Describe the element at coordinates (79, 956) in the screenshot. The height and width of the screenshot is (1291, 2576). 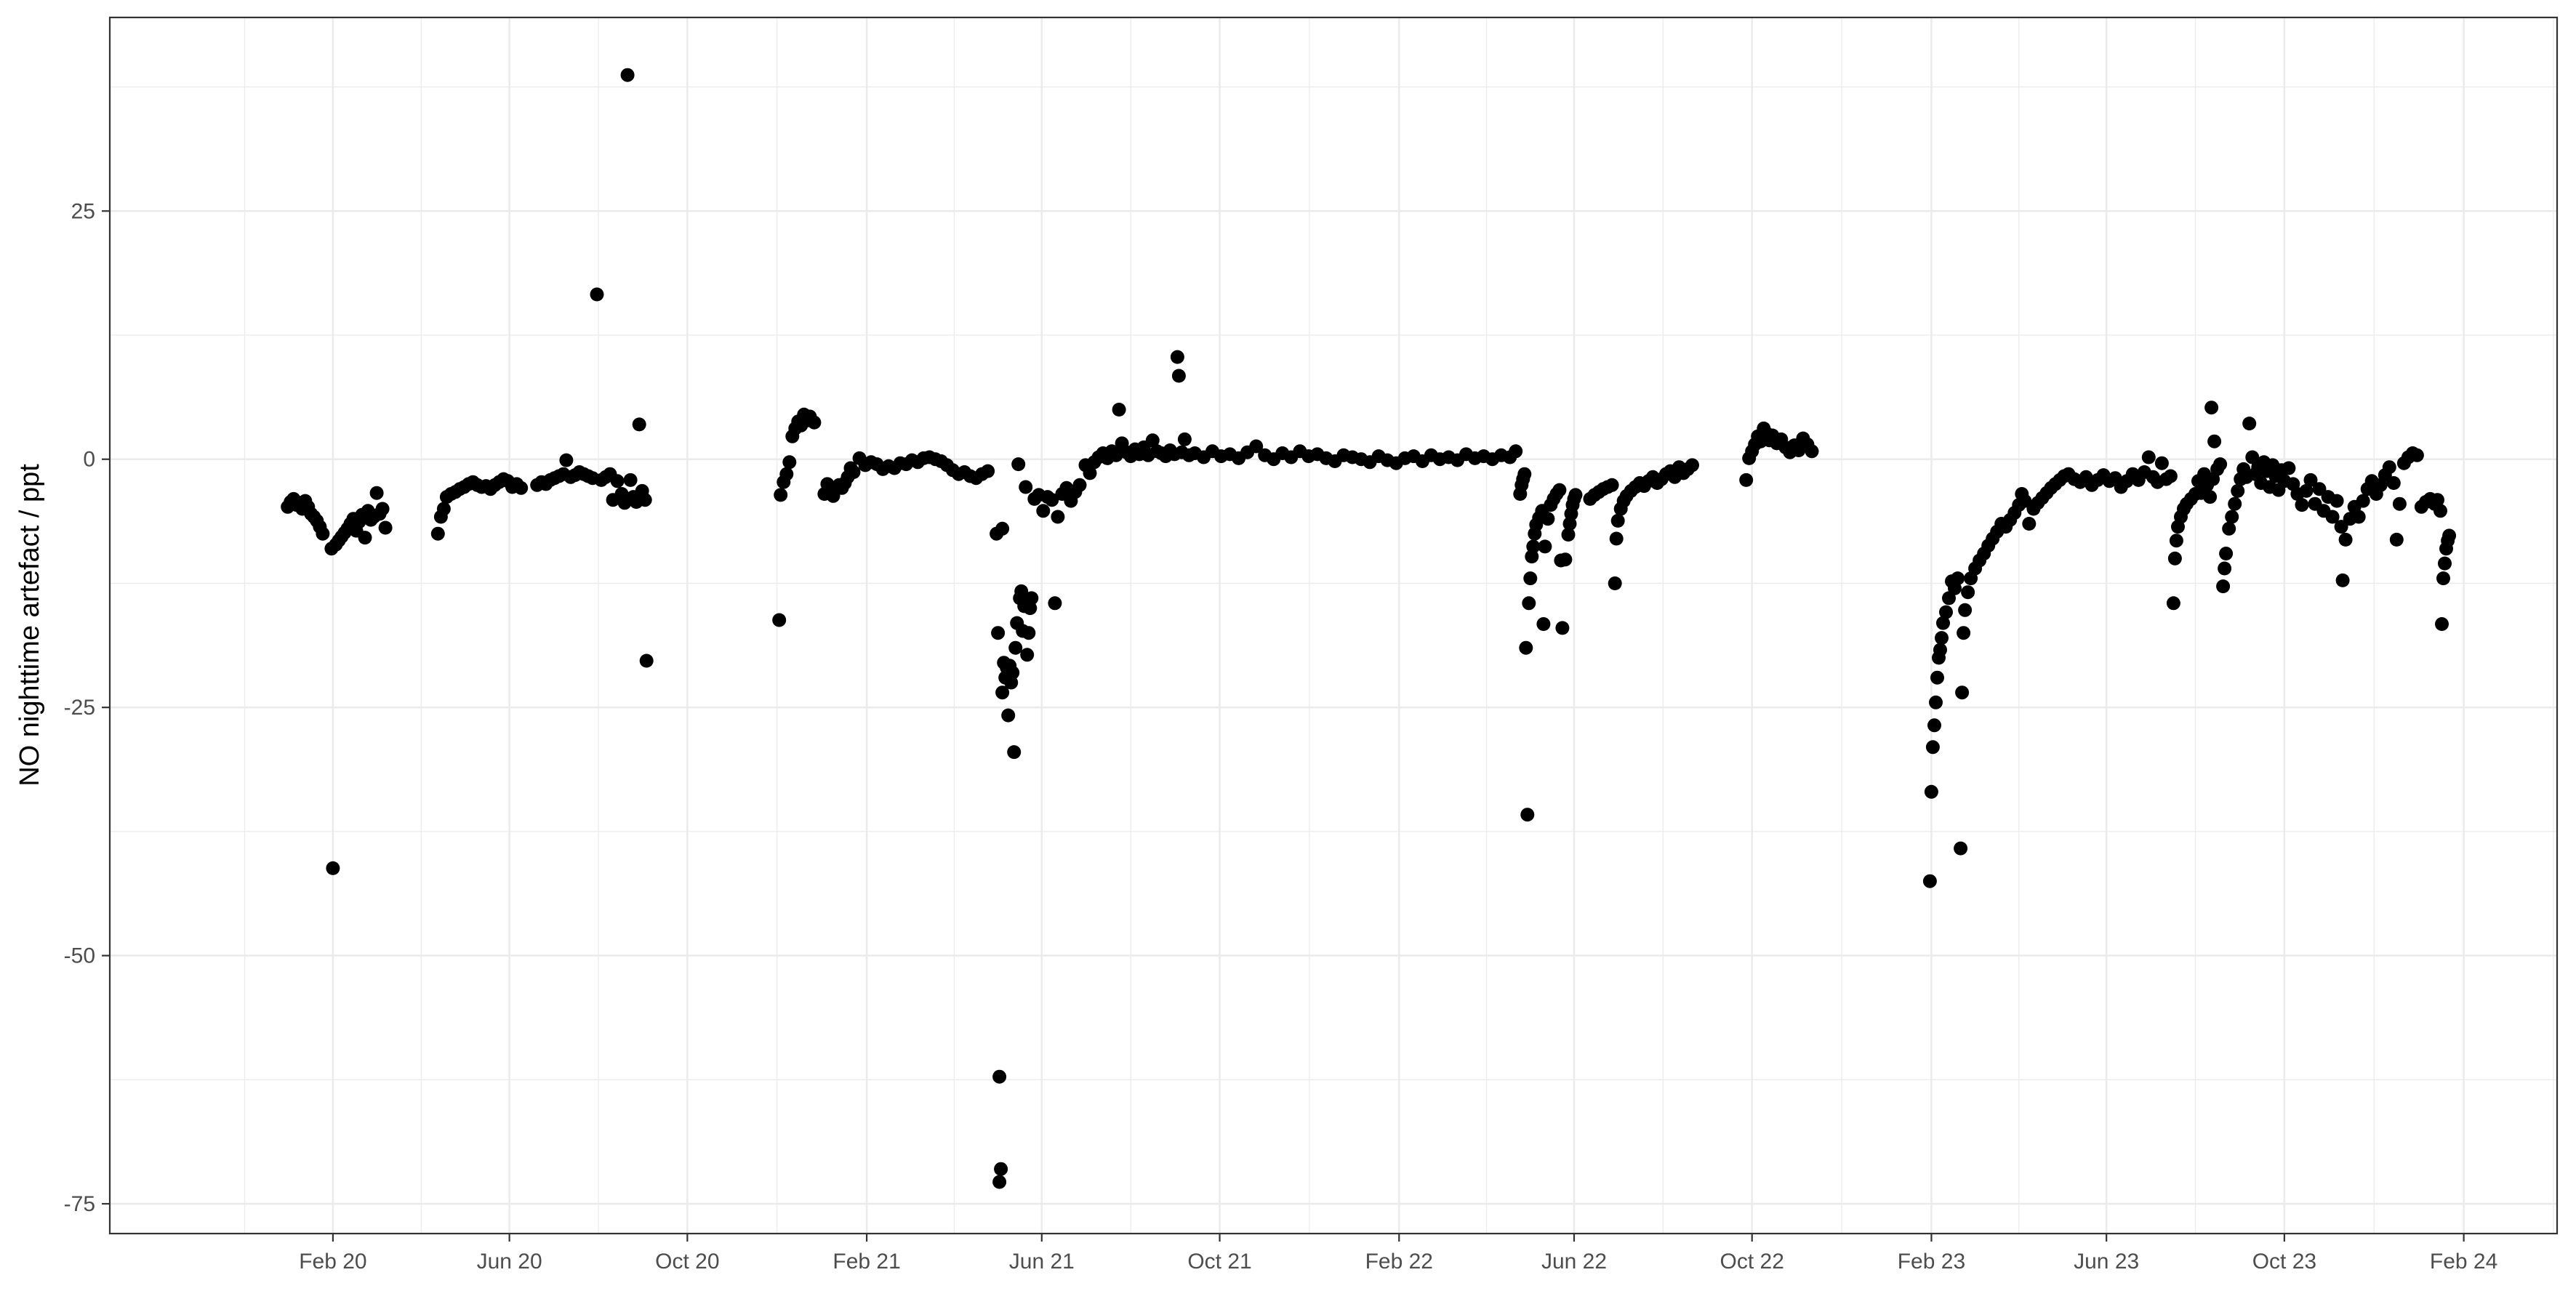
I see `y-tick-label: -50` at that location.